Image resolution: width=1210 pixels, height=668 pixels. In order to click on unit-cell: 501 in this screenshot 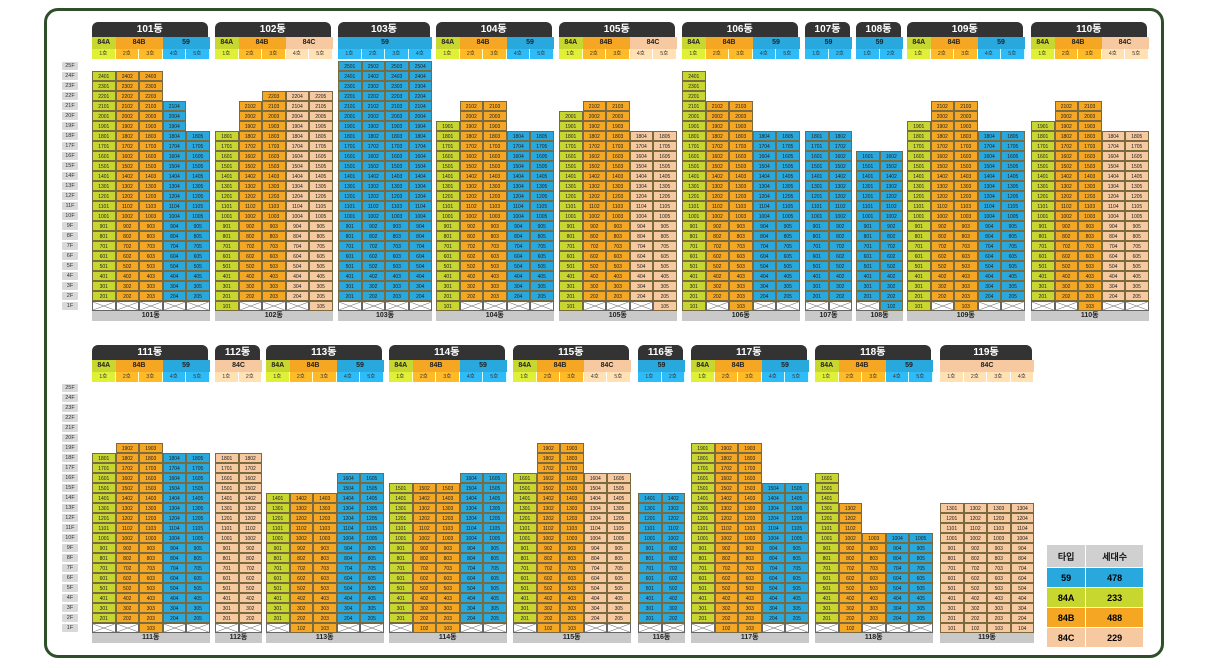, I will do `click(827, 588)`.